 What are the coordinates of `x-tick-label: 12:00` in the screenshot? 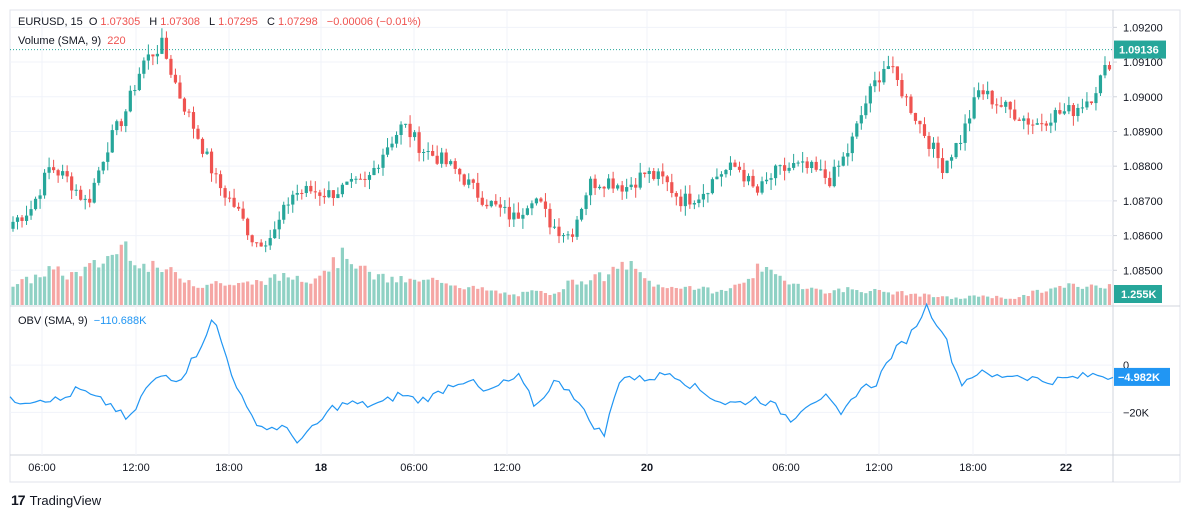 It's located at (136, 468).